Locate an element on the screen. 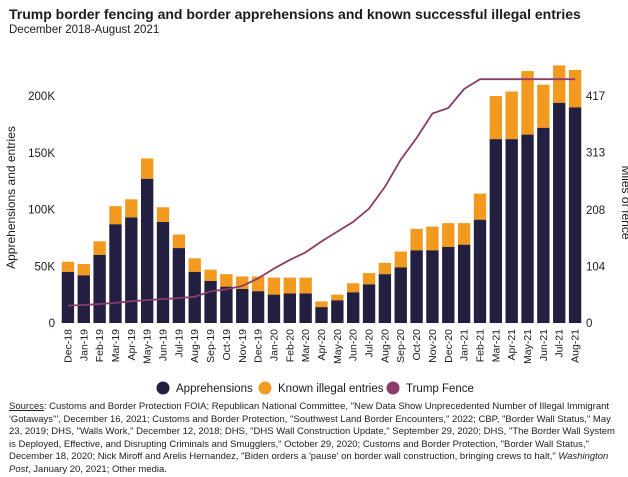  y-tick-left: 200K is located at coordinates (41, 97).